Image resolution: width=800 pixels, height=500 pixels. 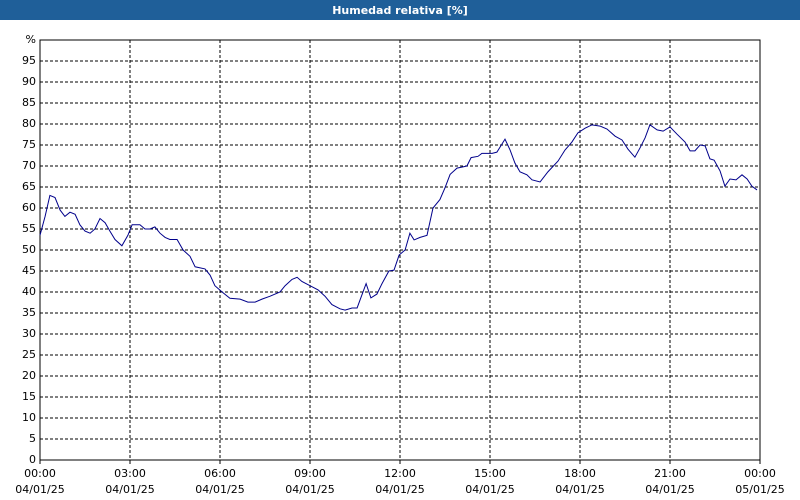 I want to click on y-tick-label: 40, so click(x=29, y=291).